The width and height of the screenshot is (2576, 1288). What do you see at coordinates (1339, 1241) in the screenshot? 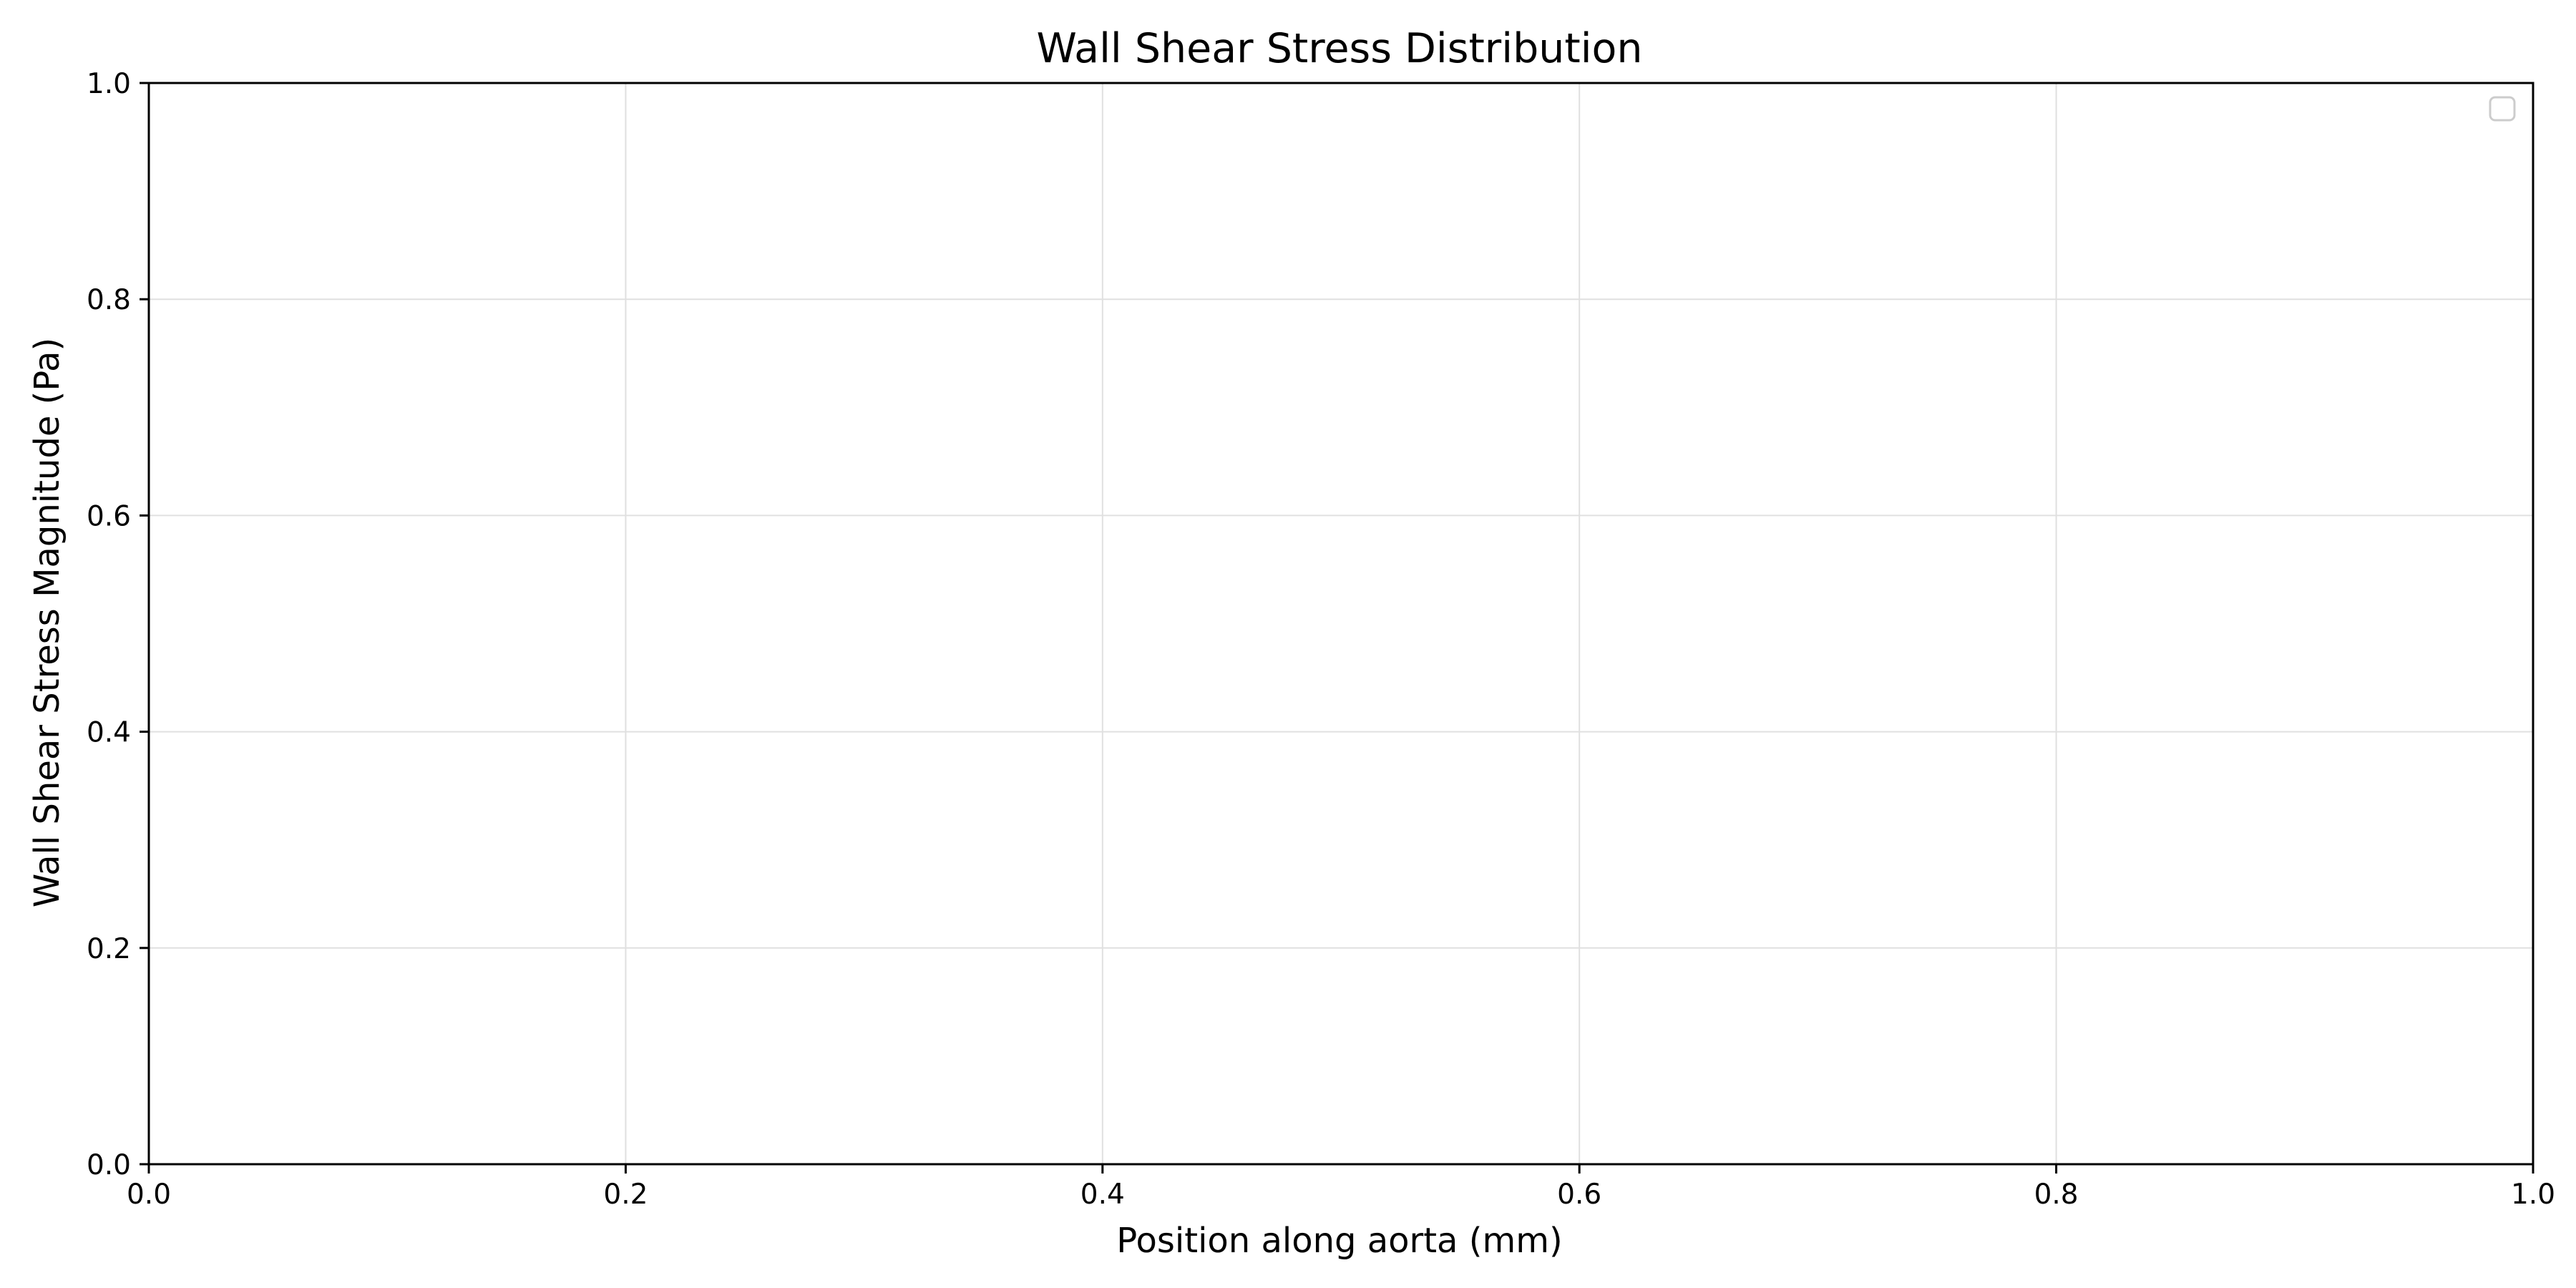
I see `x-axis-label: Position along aorta (mm)` at bounding box center [1339, 1241].